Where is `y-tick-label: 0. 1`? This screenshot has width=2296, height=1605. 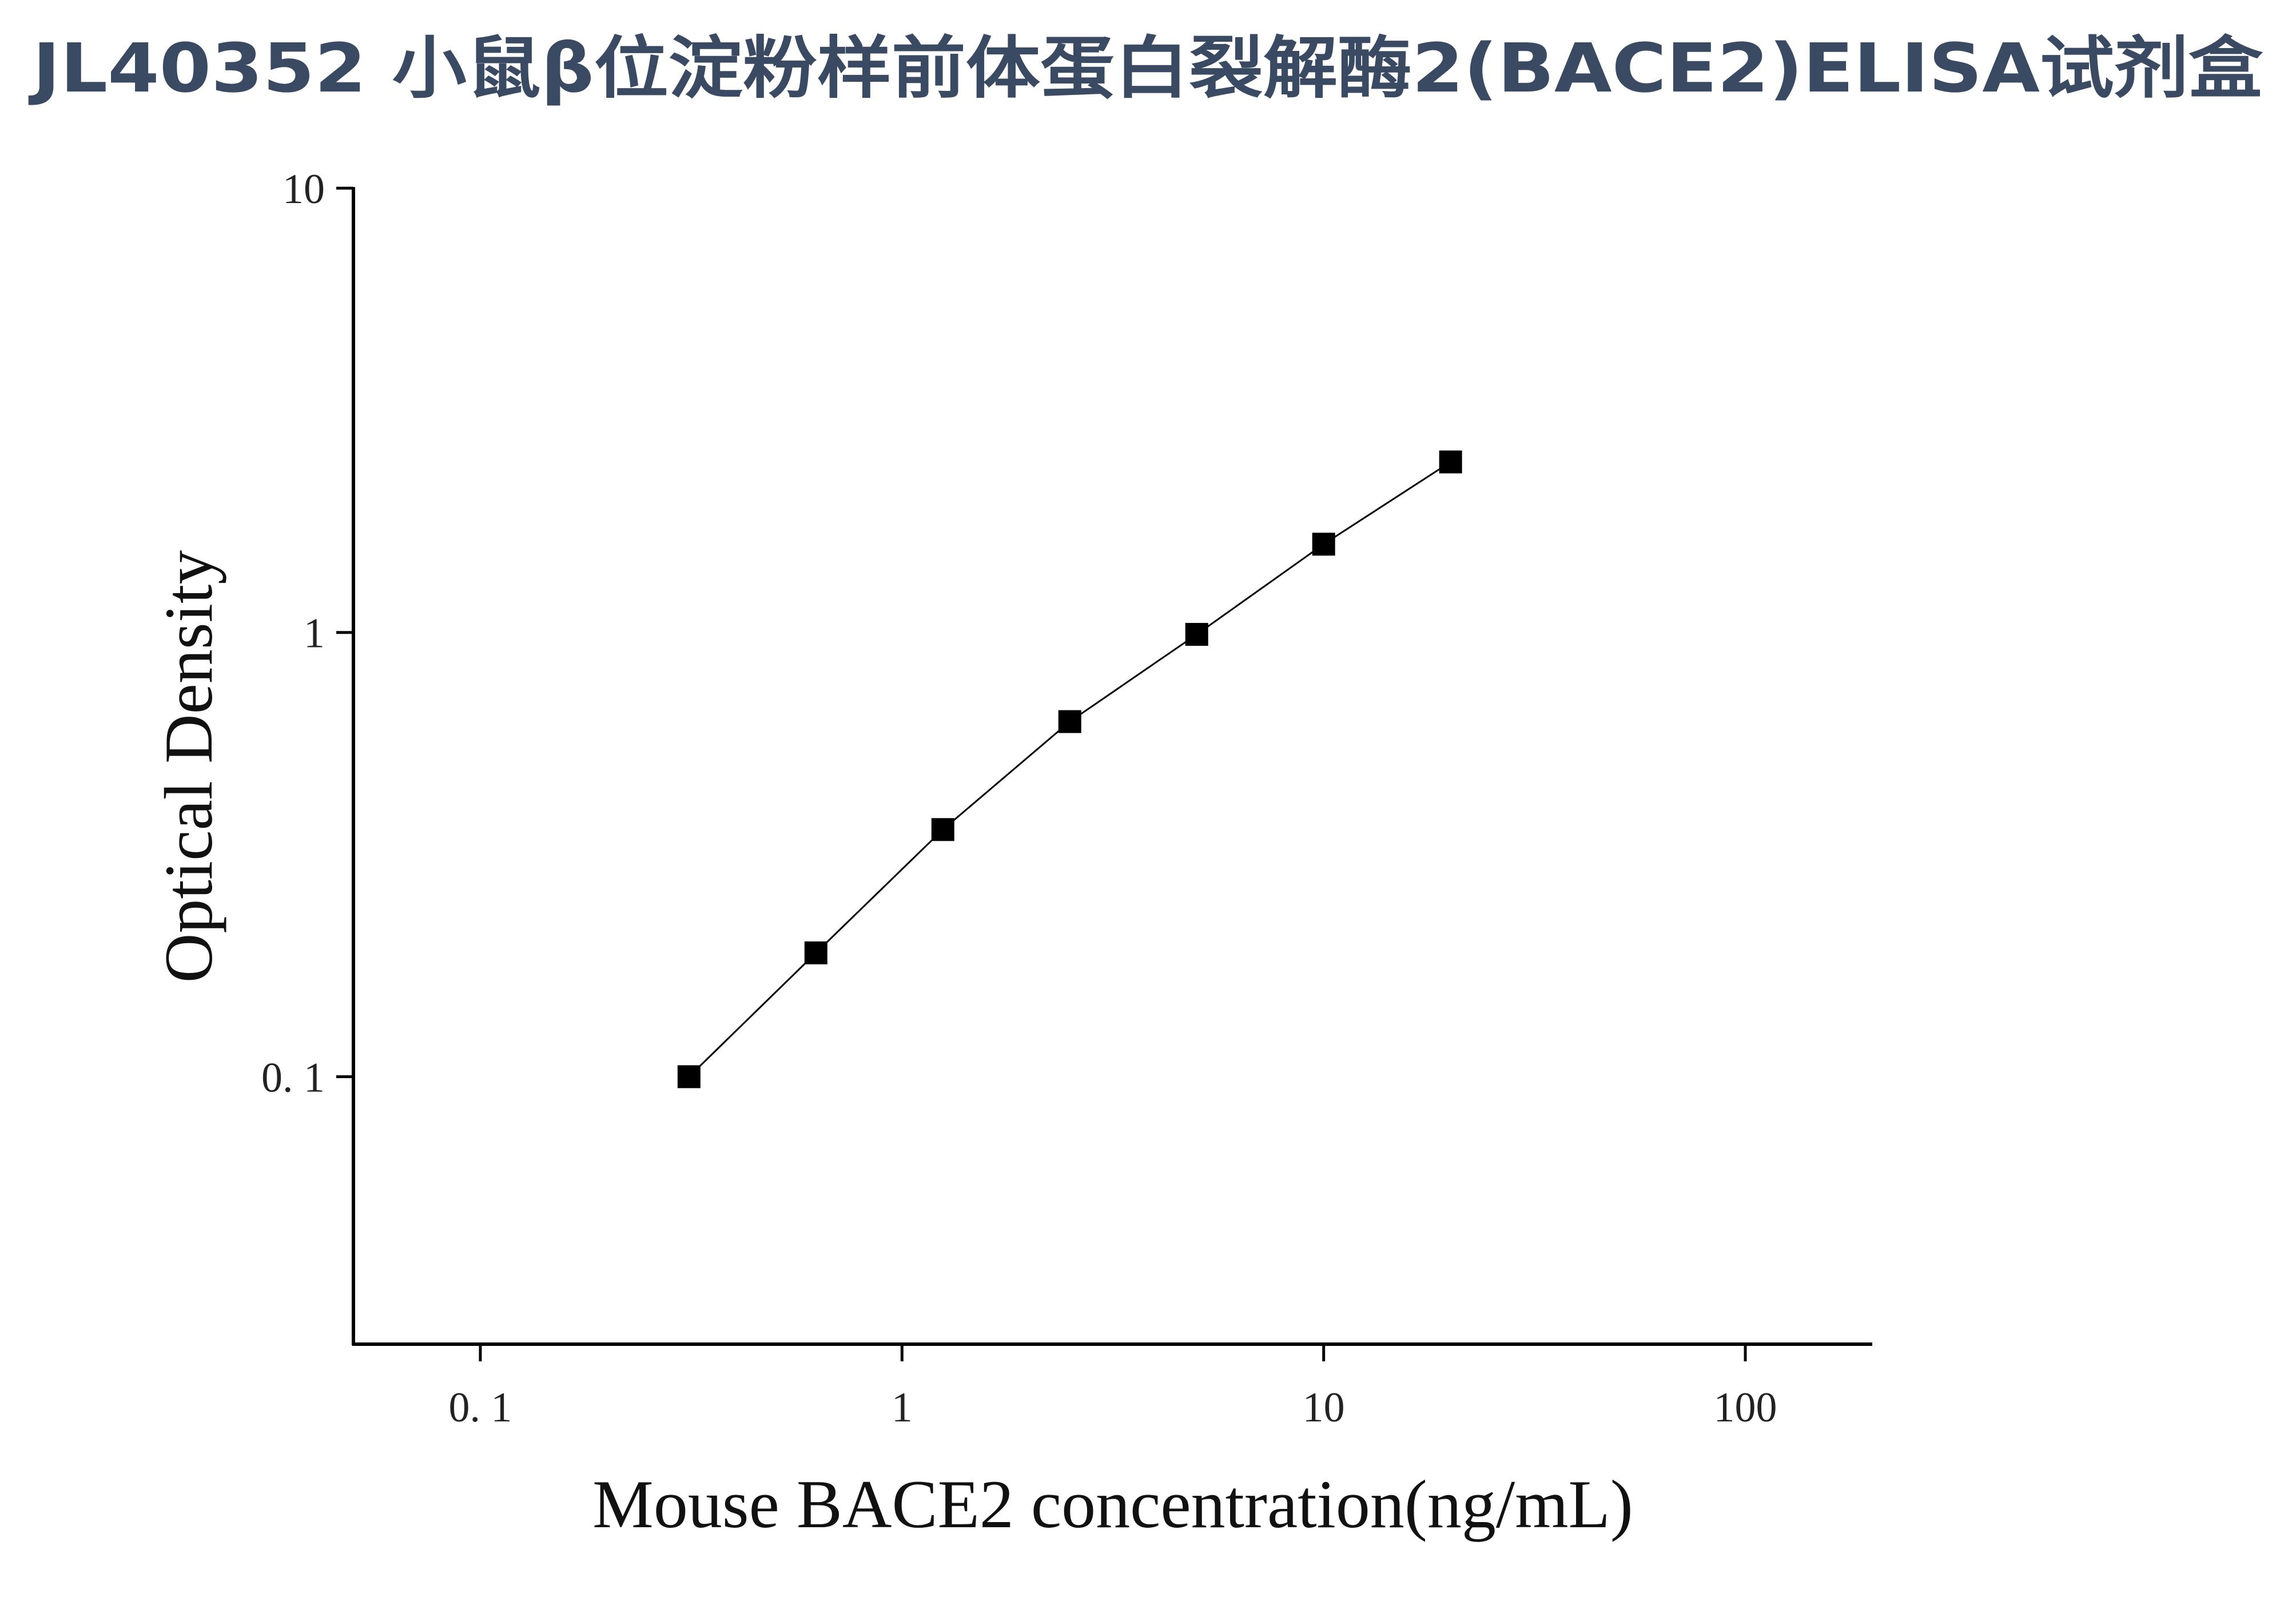
y-tick-label: 0. 1 is located at coordinates (293, 1077).